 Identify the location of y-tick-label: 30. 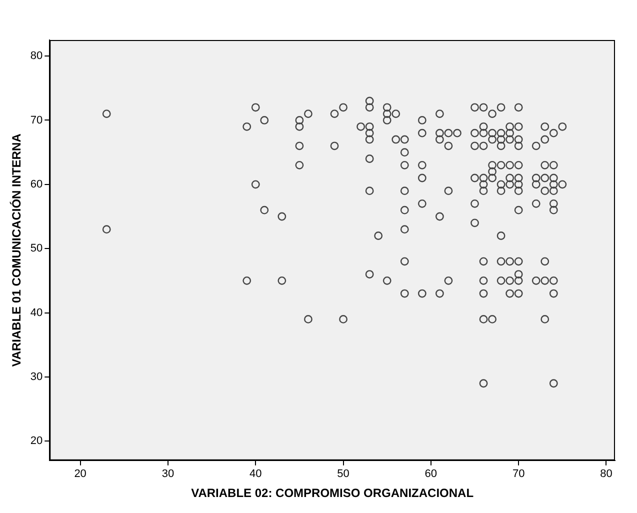
(36, 376).